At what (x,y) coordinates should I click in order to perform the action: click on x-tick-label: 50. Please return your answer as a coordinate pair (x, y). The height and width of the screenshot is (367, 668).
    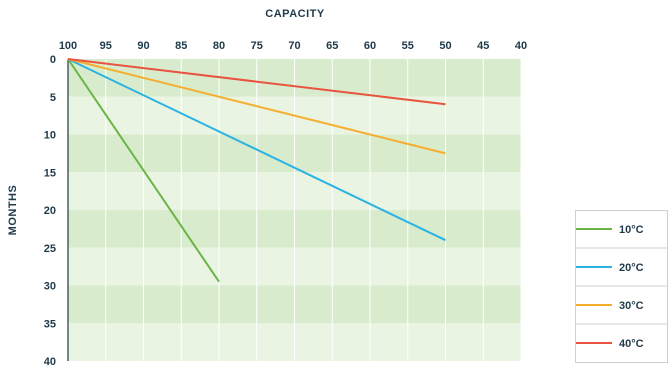
    Looking at the image, I should click on (445, 46).